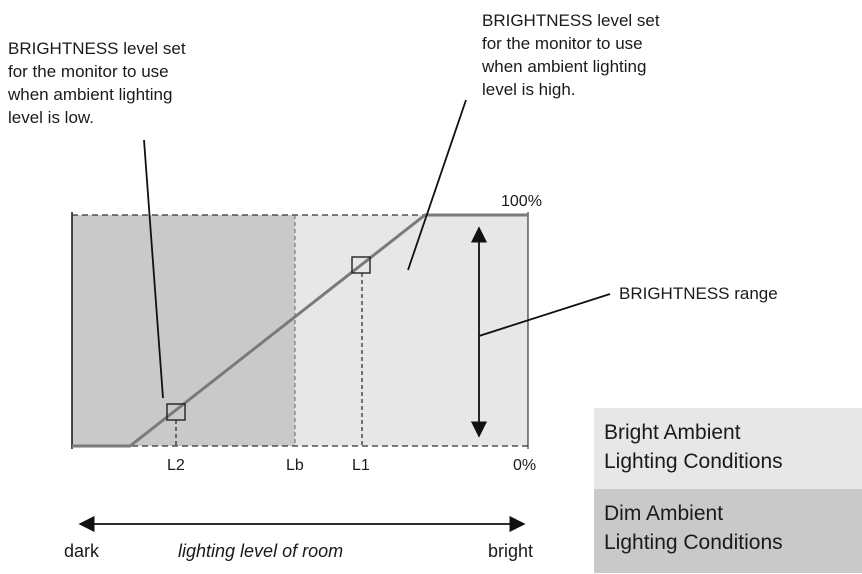 This screenshot has width=862, height=574. Describe the element at coordinates (510, 551) in the screenshot. I see `axis-bright-label: bright` at that location.